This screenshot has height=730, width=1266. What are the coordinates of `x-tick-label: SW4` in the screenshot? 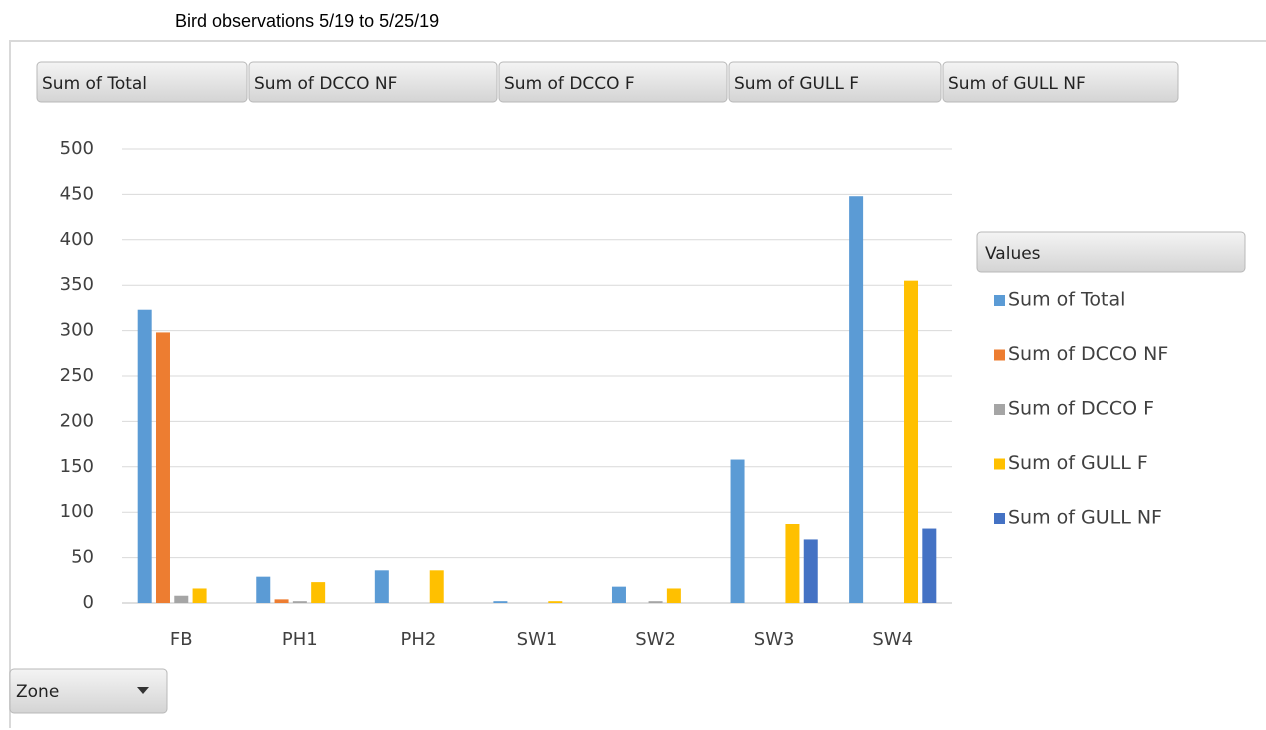 It's located at (892, 639).